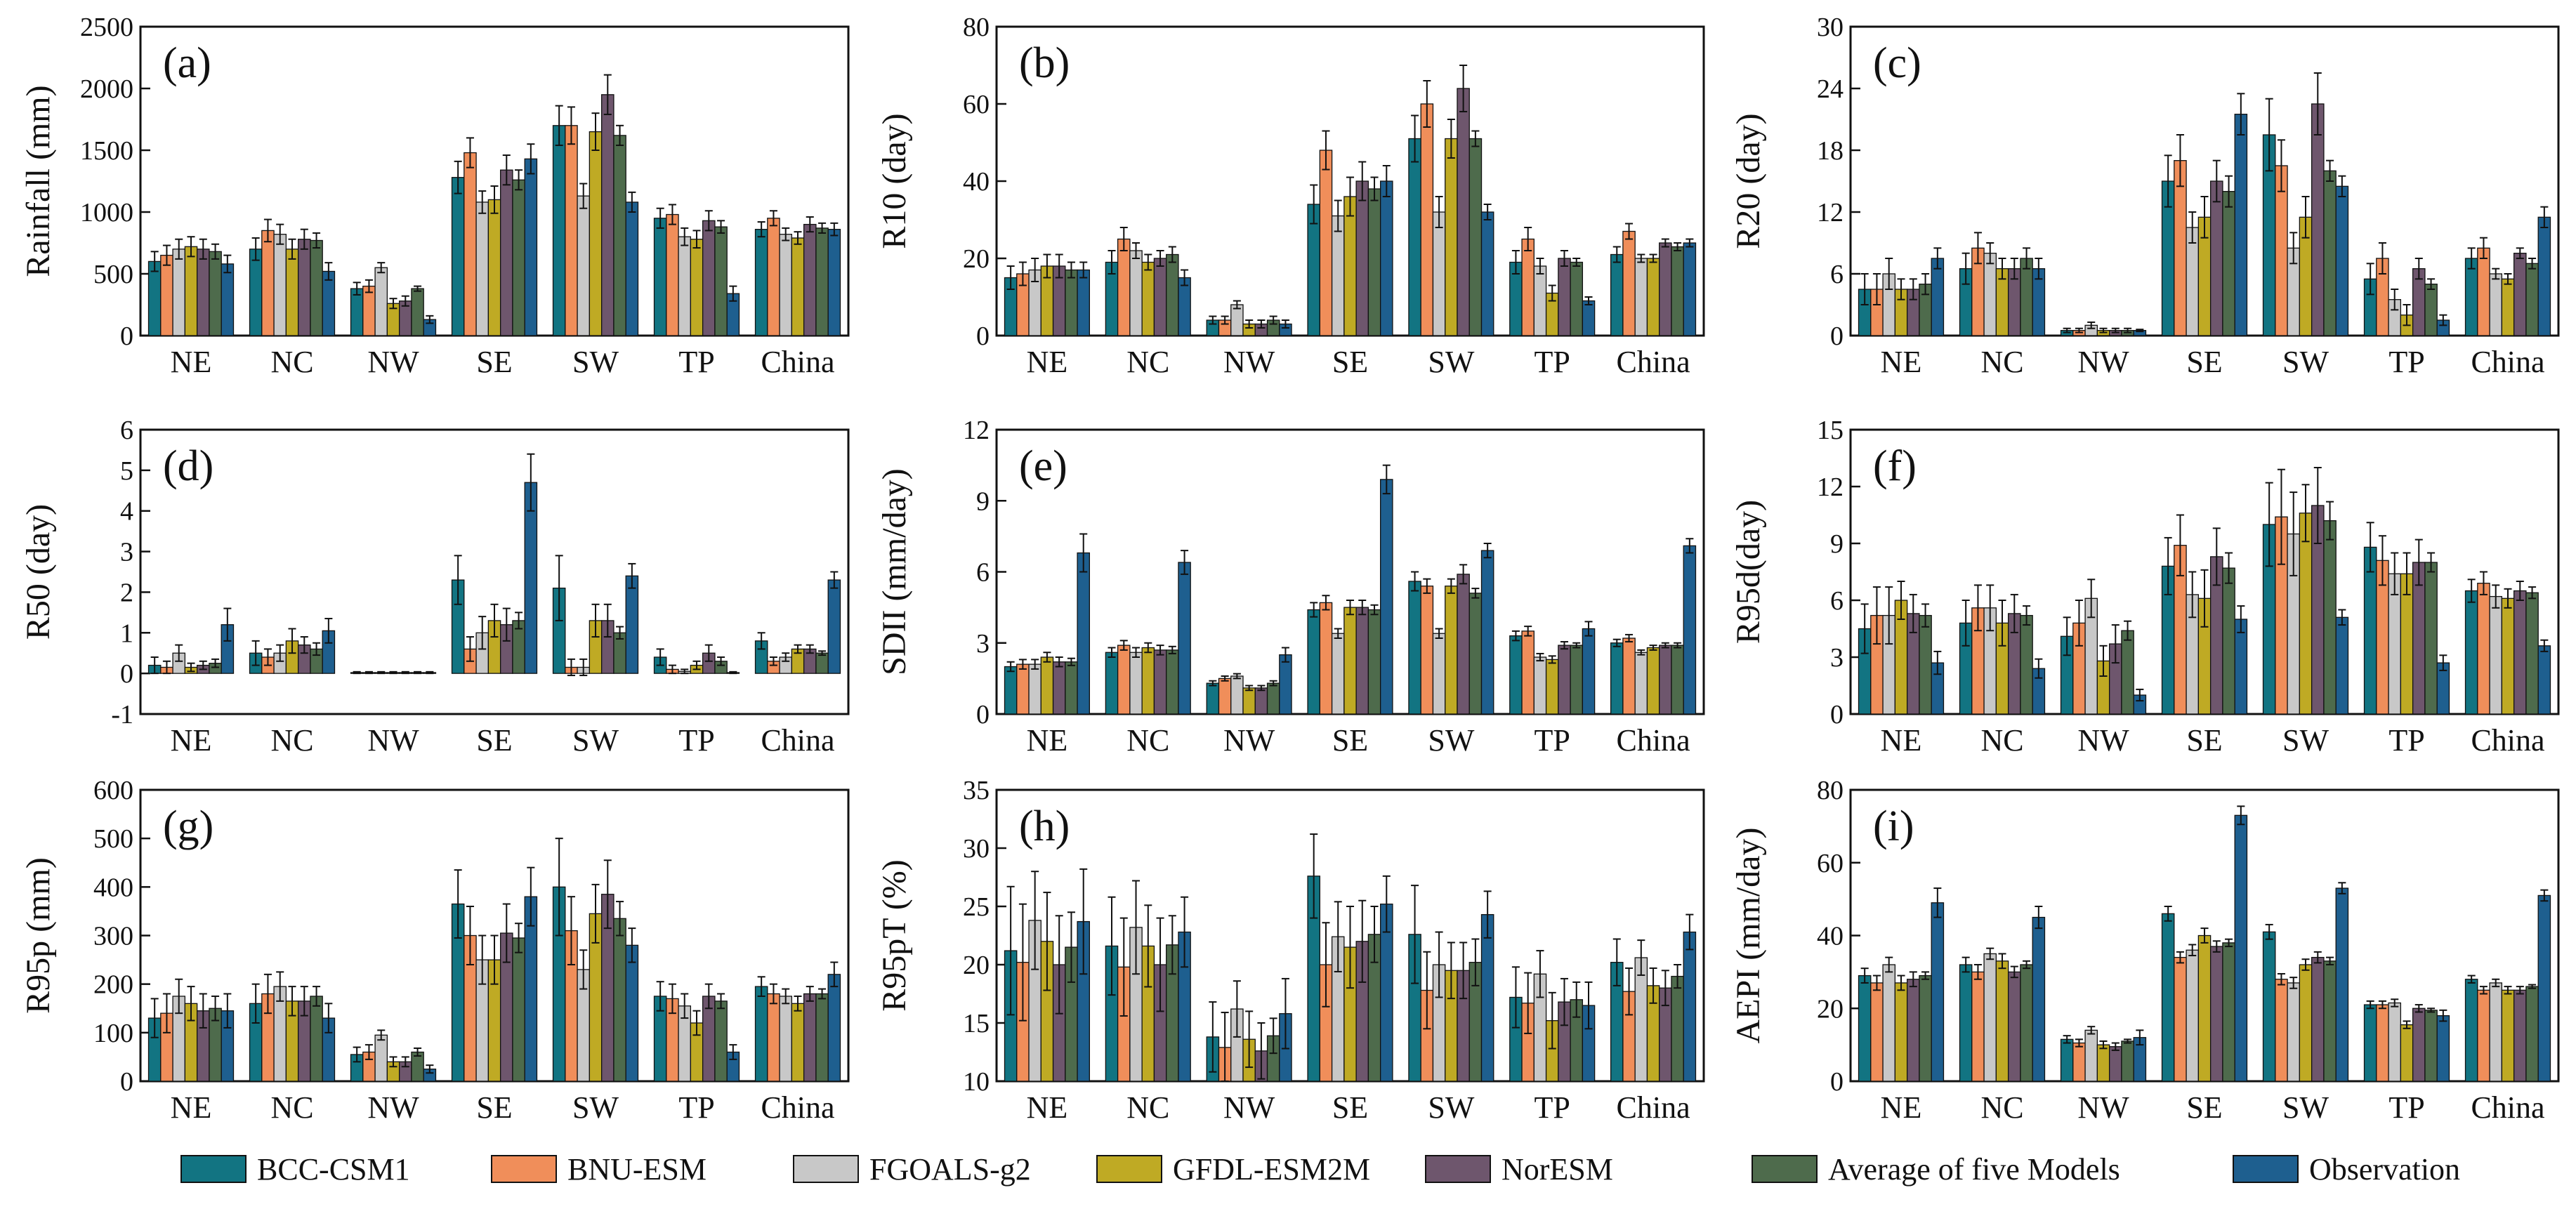 This screenshot has height=1209, width=2576. I want to click on y-tick-label: 2, so click(126, 592).